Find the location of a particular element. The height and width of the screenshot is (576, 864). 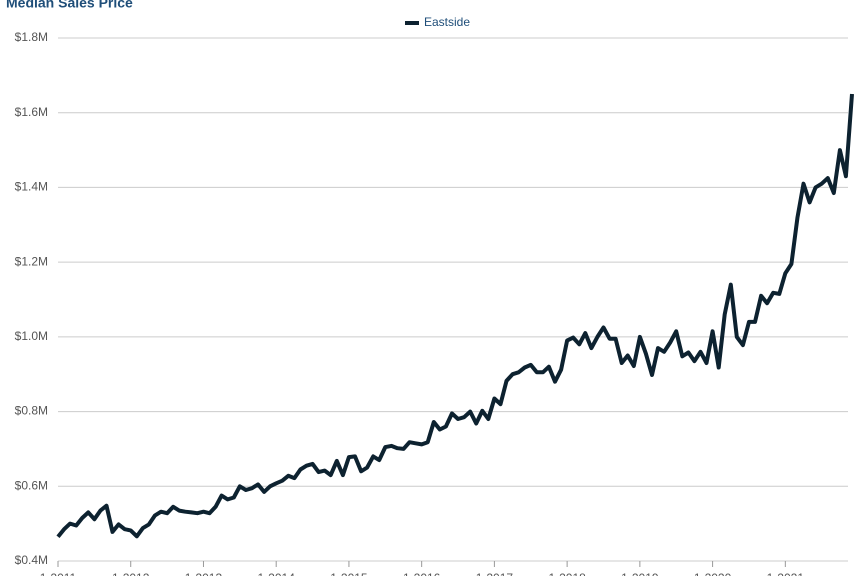

y-tick-label: $0.6M is located at coordinates (31, 485).